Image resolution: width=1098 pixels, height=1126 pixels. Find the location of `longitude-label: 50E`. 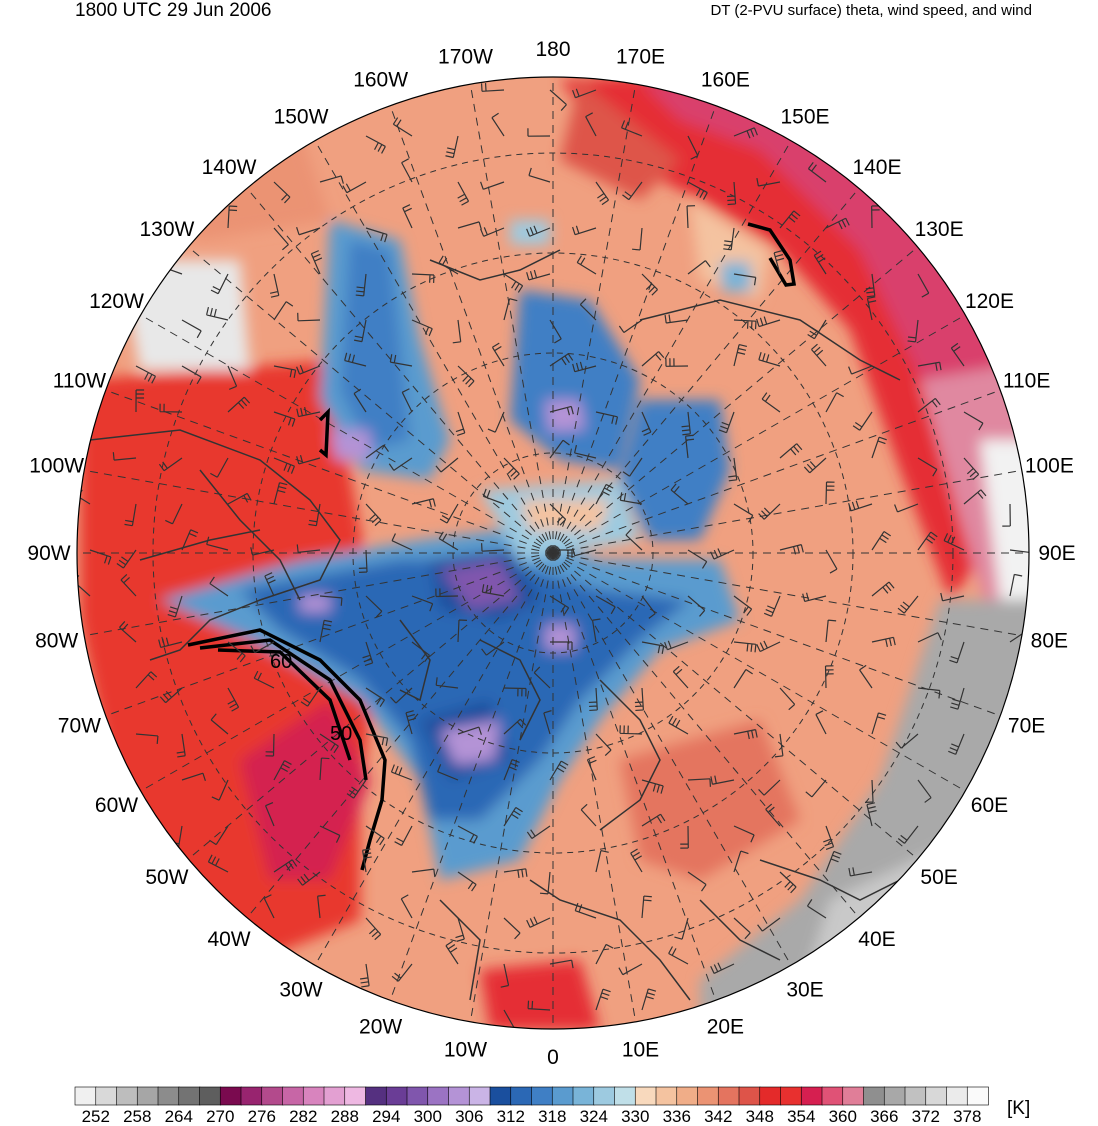

longitude-label: 50E is located at coordinates (938, 877).